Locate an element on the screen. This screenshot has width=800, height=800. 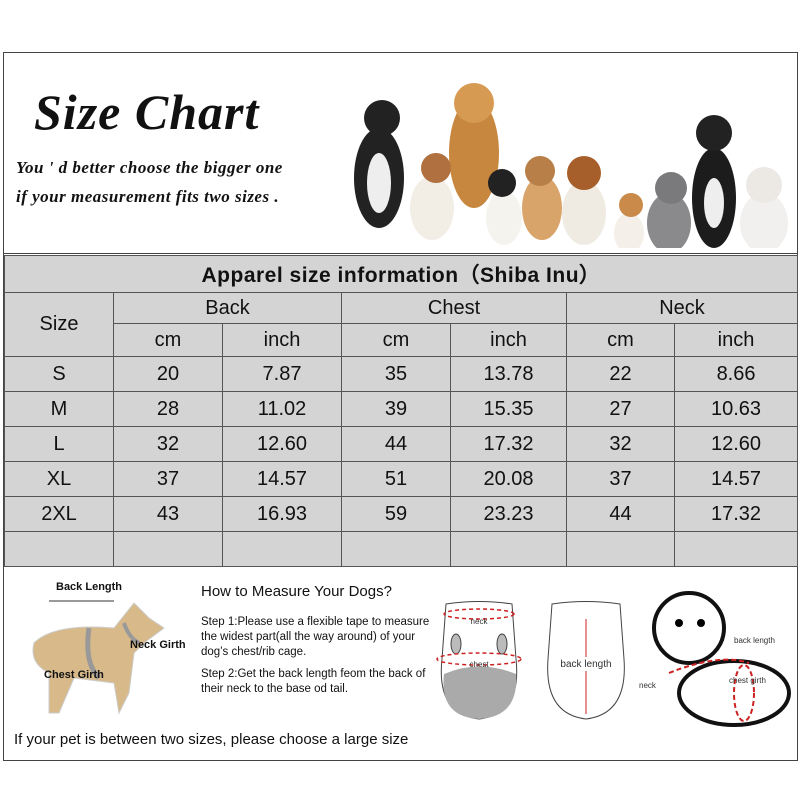
neck-girth-label: Neck Girth is located at coordinates (158, 645).